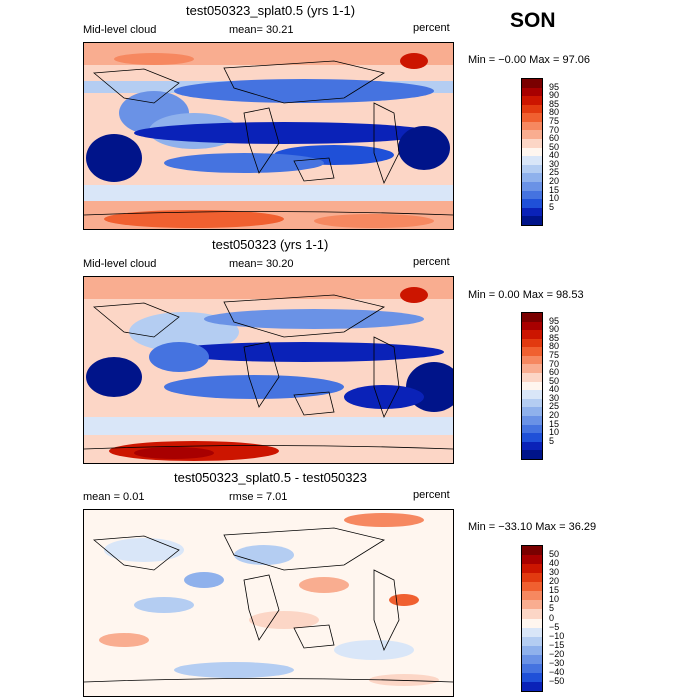 The width and height of the screenshot is (700, 700). What do you see at coordinates (557, 680) in the screenshot?
I see `colorbar-tick-label: −50` at bounding box center [557, 680].